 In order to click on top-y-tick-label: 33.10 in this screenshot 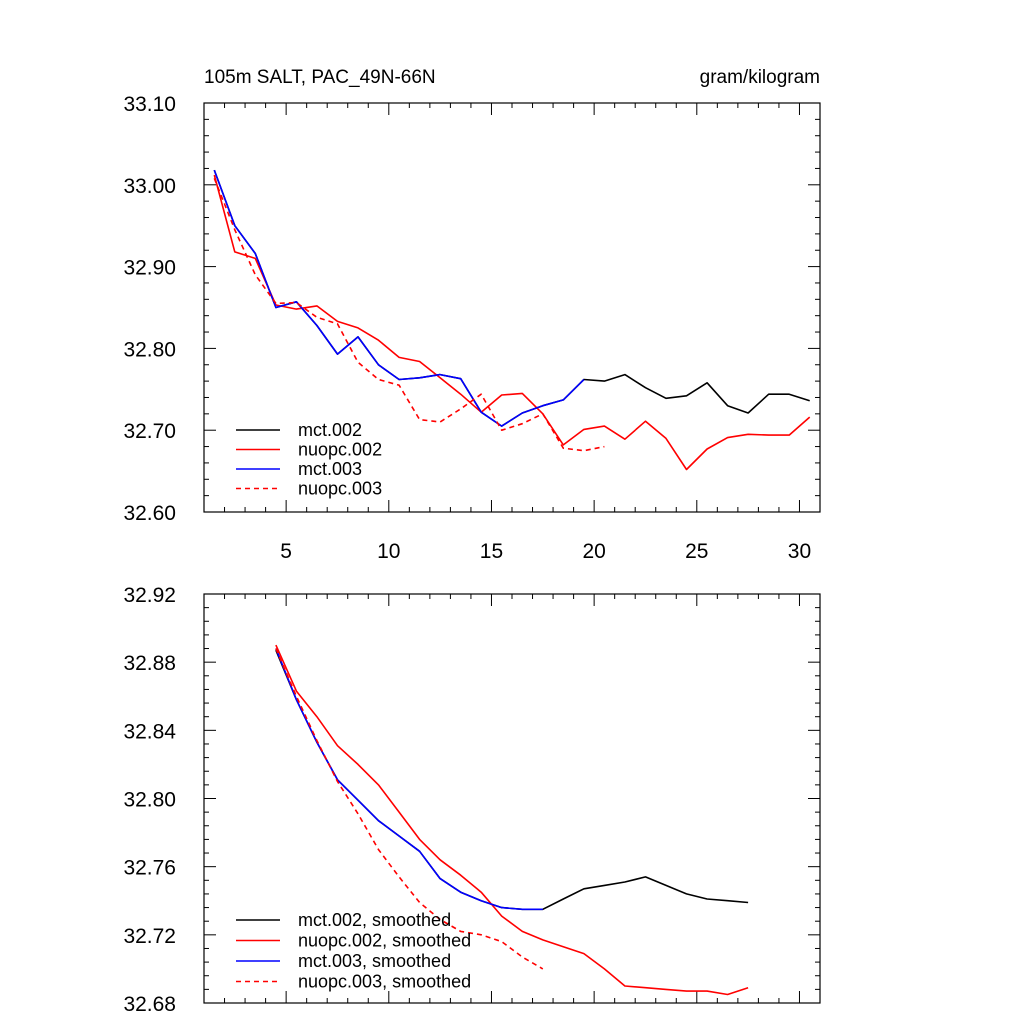, I will do `click(149, 104)`.